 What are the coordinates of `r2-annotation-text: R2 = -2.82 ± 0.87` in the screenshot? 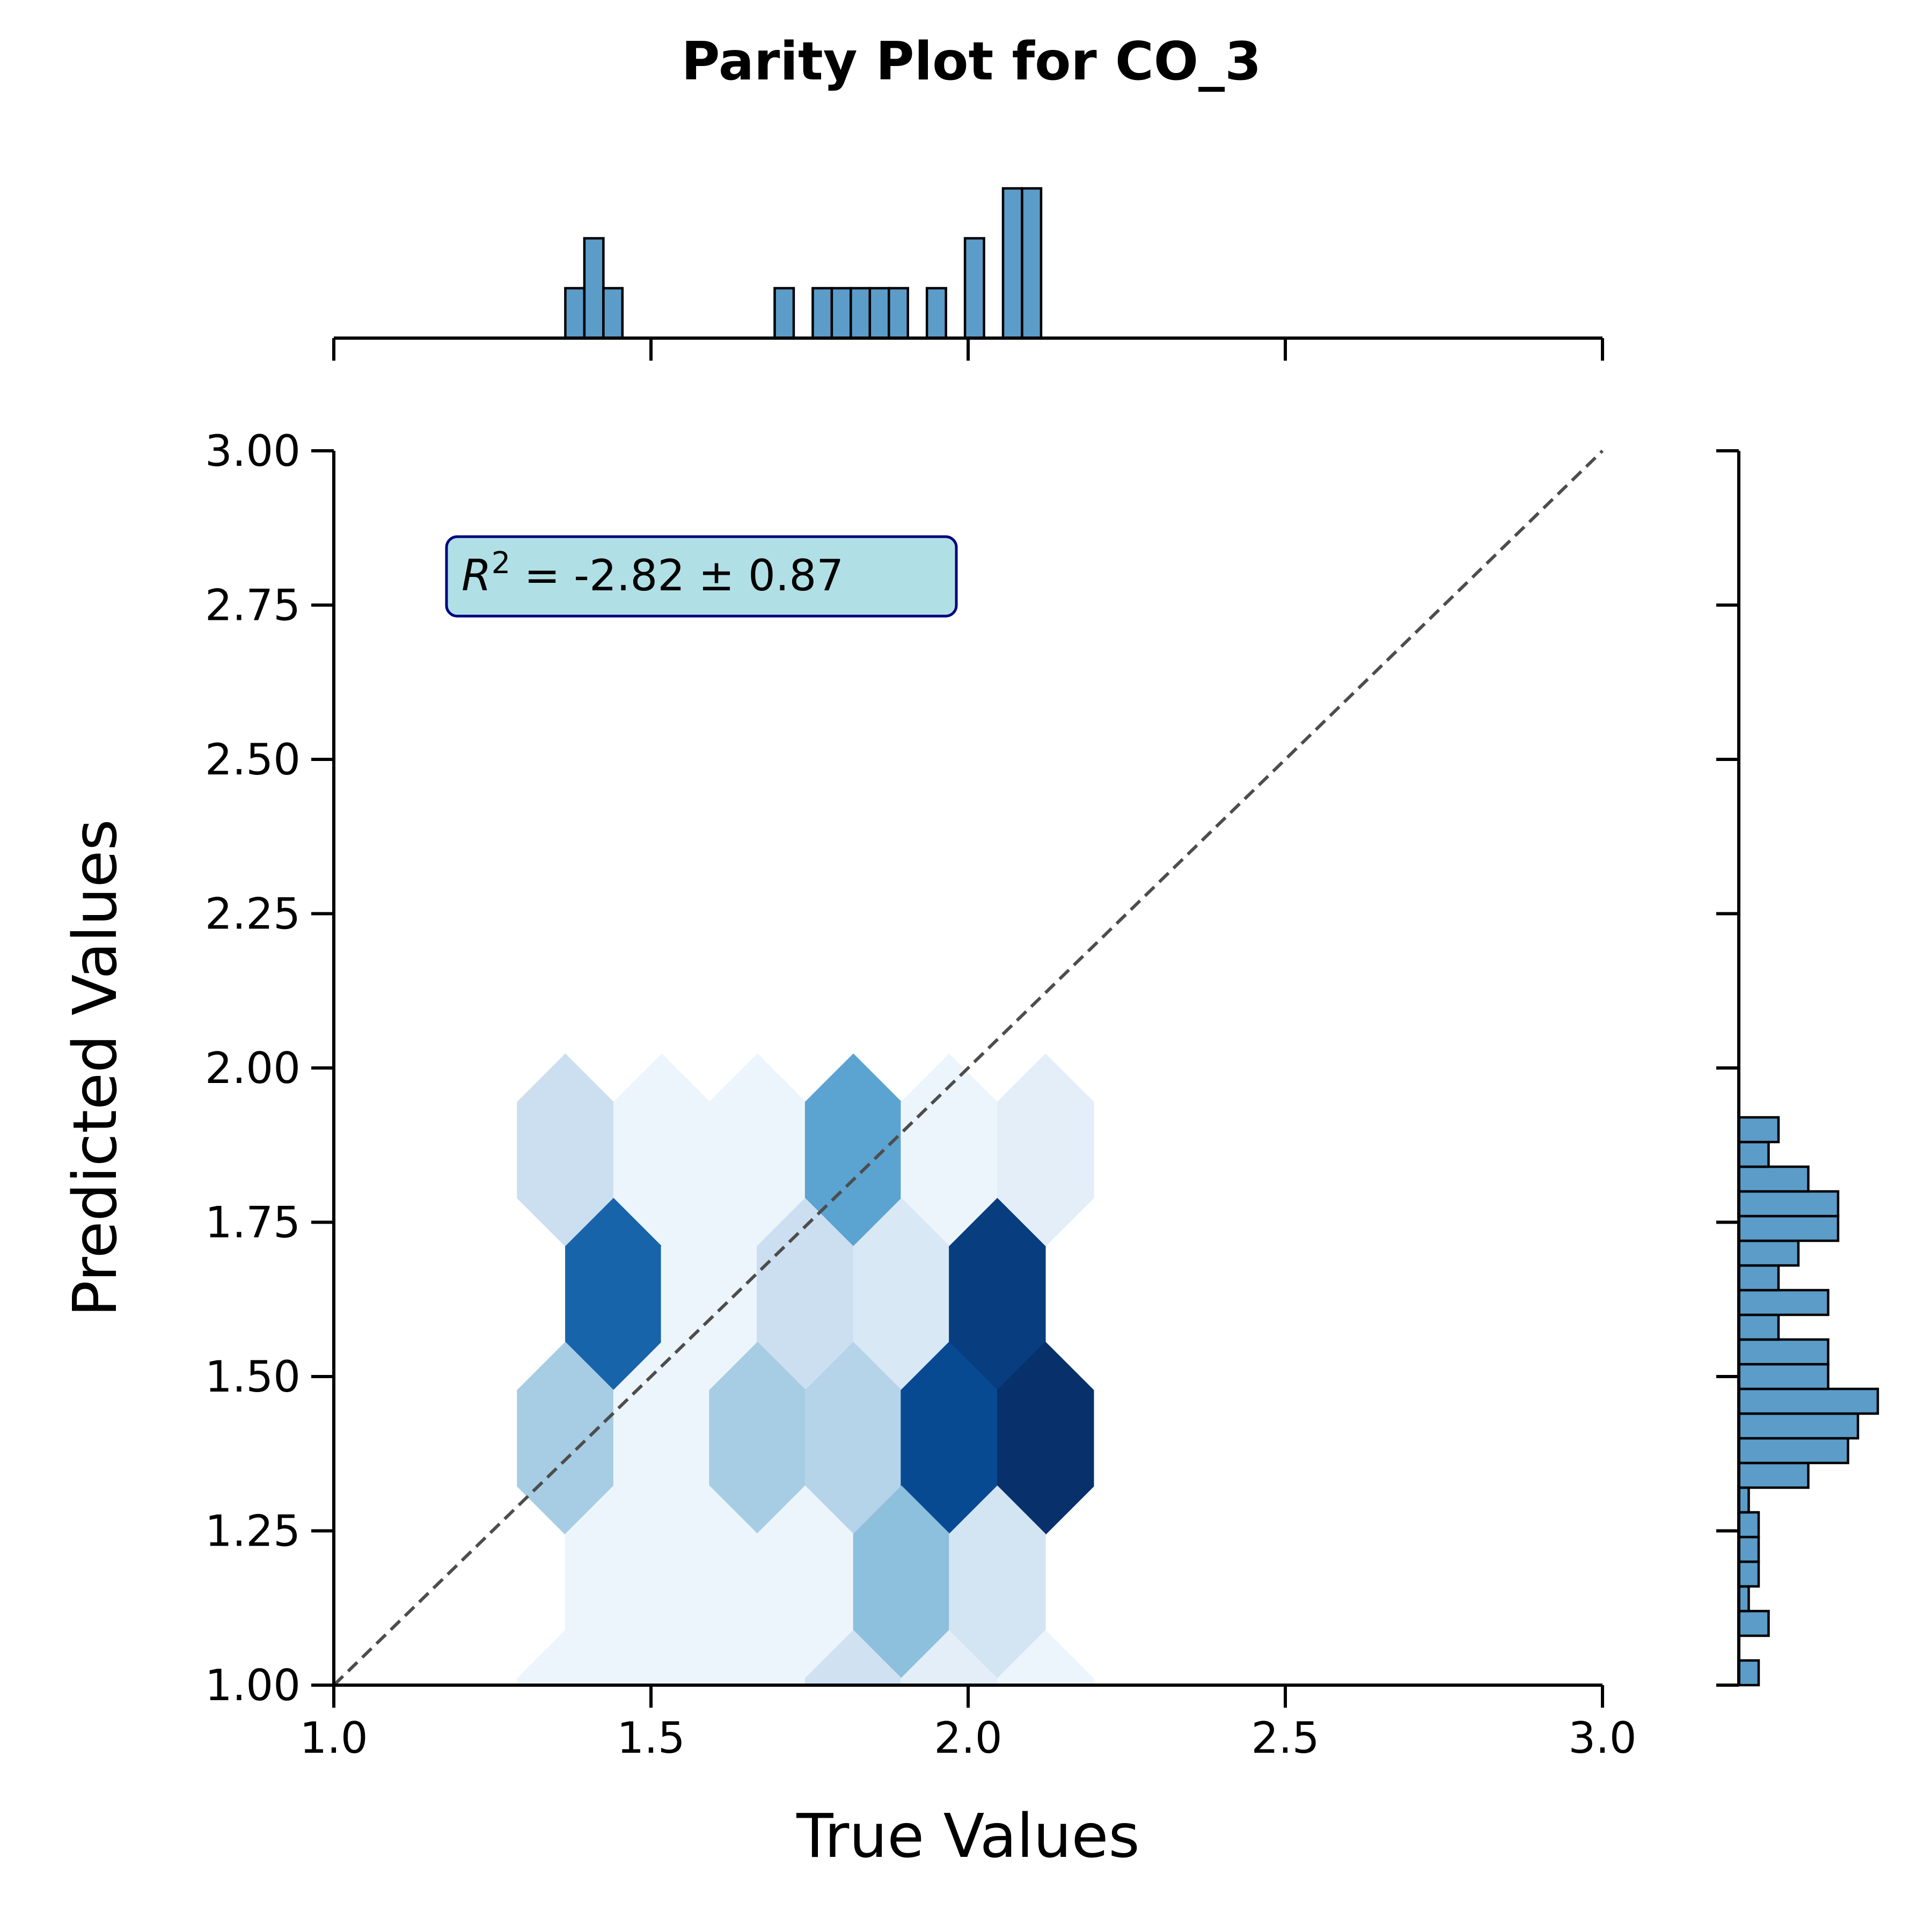 It's located at (653, 573).